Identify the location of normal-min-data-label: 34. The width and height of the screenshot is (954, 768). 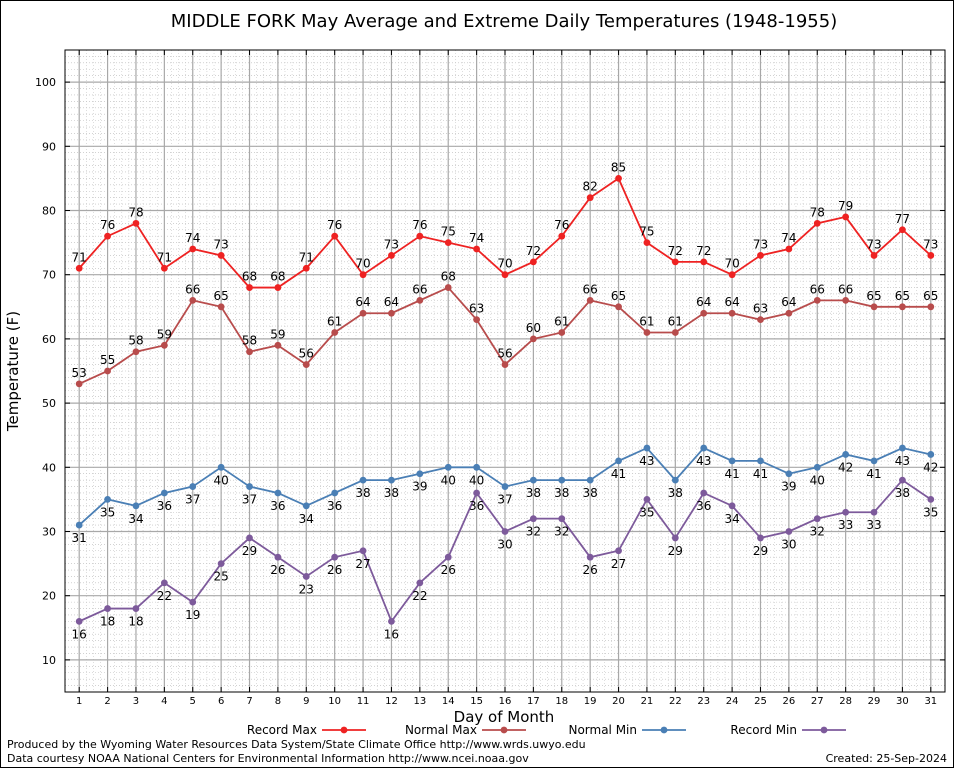
(135, 519).